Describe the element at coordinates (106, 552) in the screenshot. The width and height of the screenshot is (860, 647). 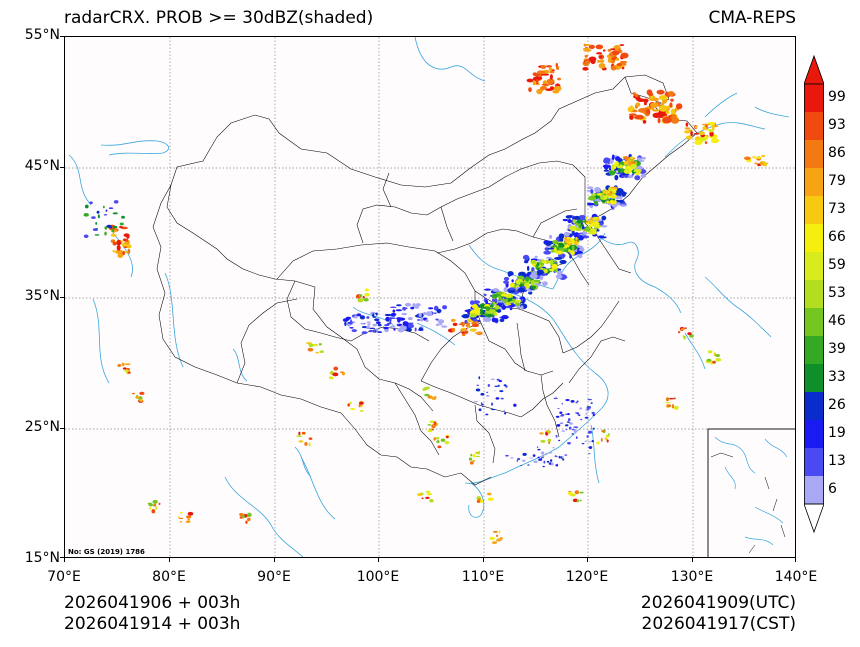
I see `map-approval-number: No: GS (2019) 1786` at that location.